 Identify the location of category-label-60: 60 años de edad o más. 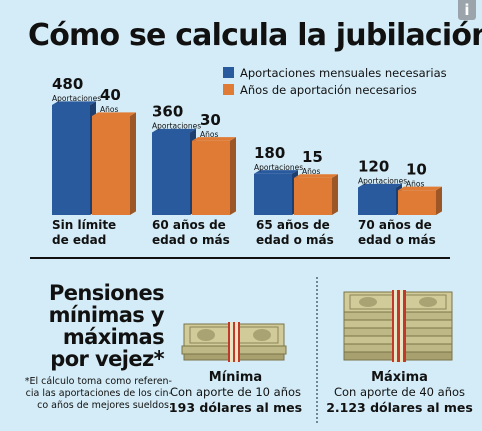
(191, 233).